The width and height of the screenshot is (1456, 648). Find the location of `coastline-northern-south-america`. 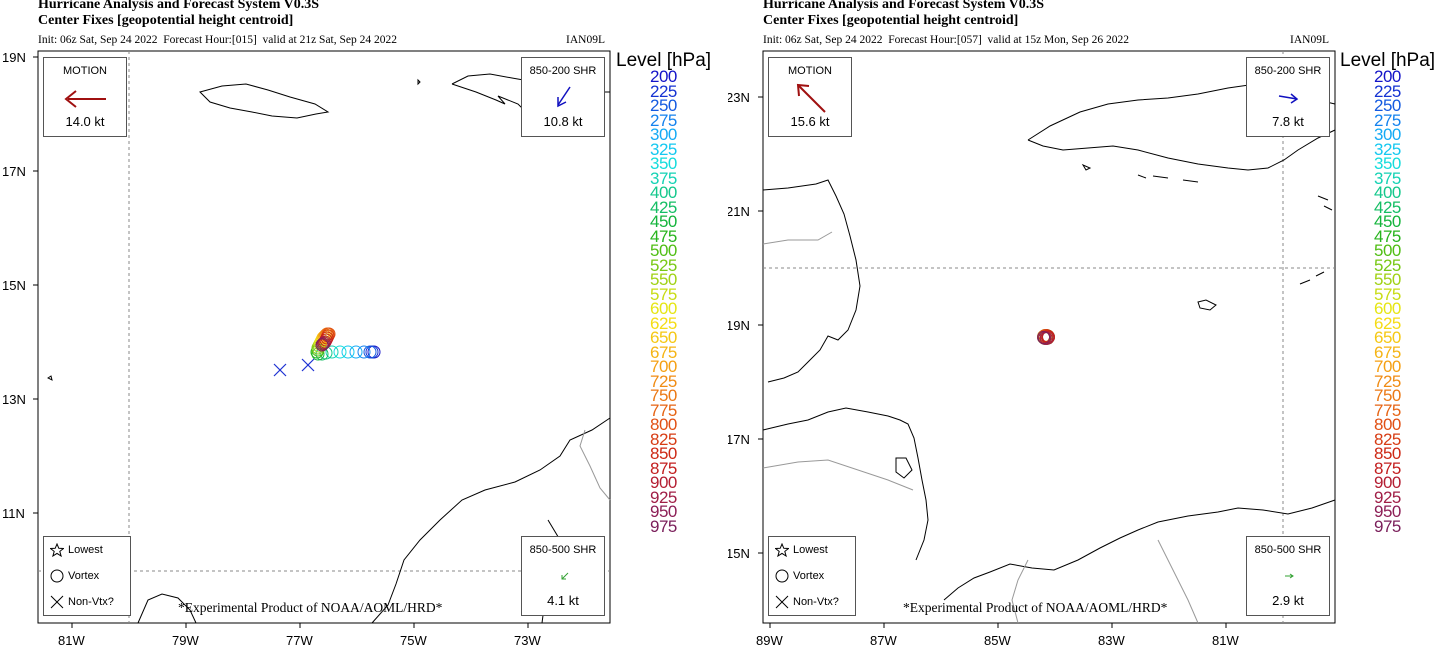

coastline-northern-south-america is located at coordinates (491, 520).